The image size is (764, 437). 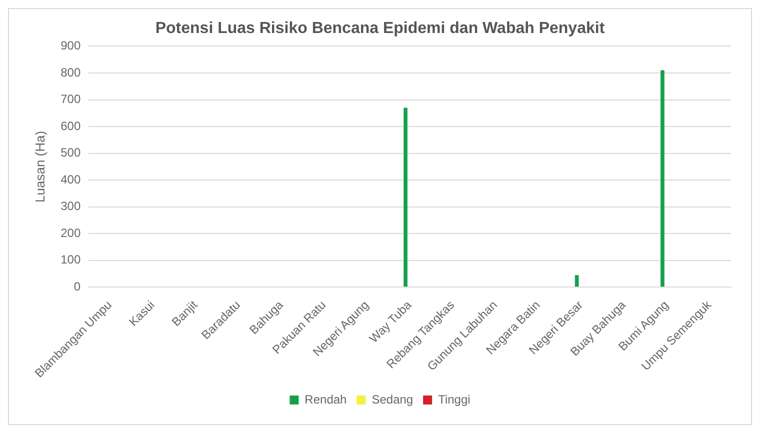 What do you see at coordinates (70, 153) in the screenshot?
I see `y-tick-label: 500` at bounding box center [70, 153].